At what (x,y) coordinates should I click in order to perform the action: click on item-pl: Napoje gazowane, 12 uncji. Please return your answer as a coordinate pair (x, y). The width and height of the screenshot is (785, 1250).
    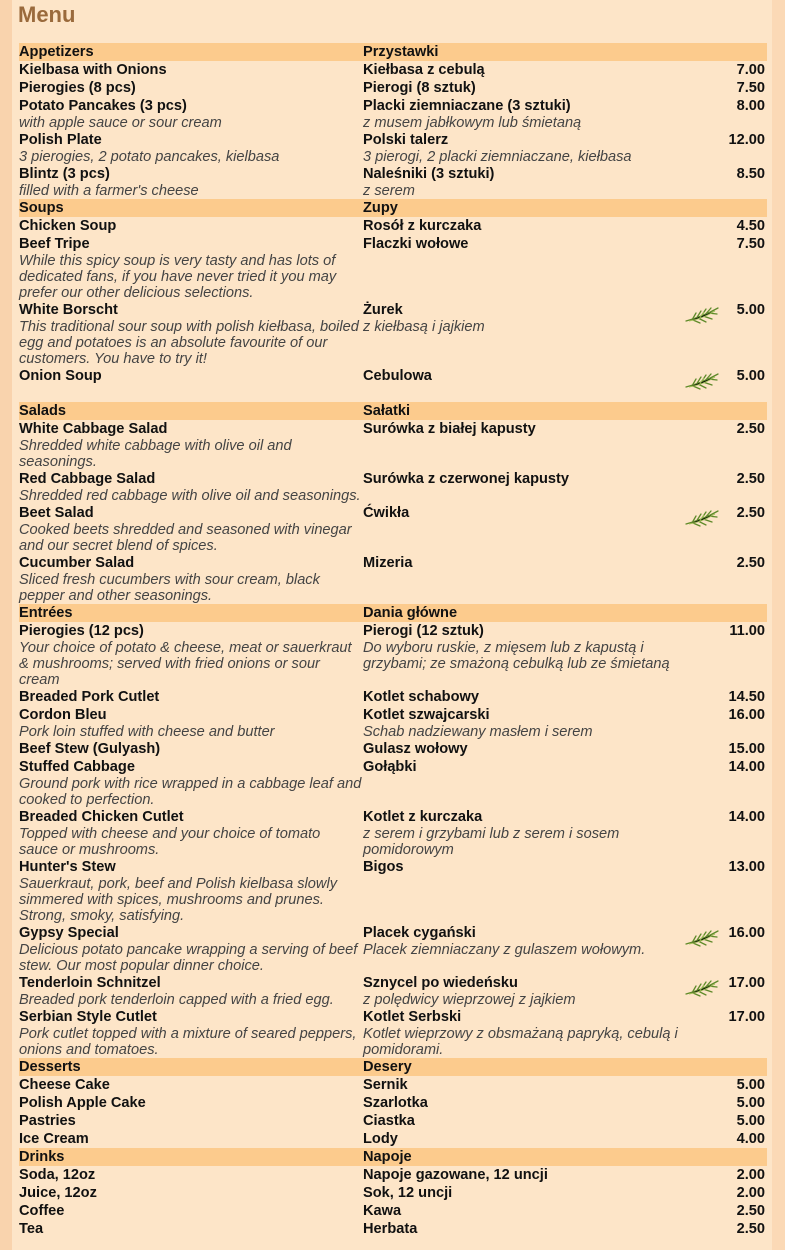
    Looking at the image, I should click on (521, 1175).